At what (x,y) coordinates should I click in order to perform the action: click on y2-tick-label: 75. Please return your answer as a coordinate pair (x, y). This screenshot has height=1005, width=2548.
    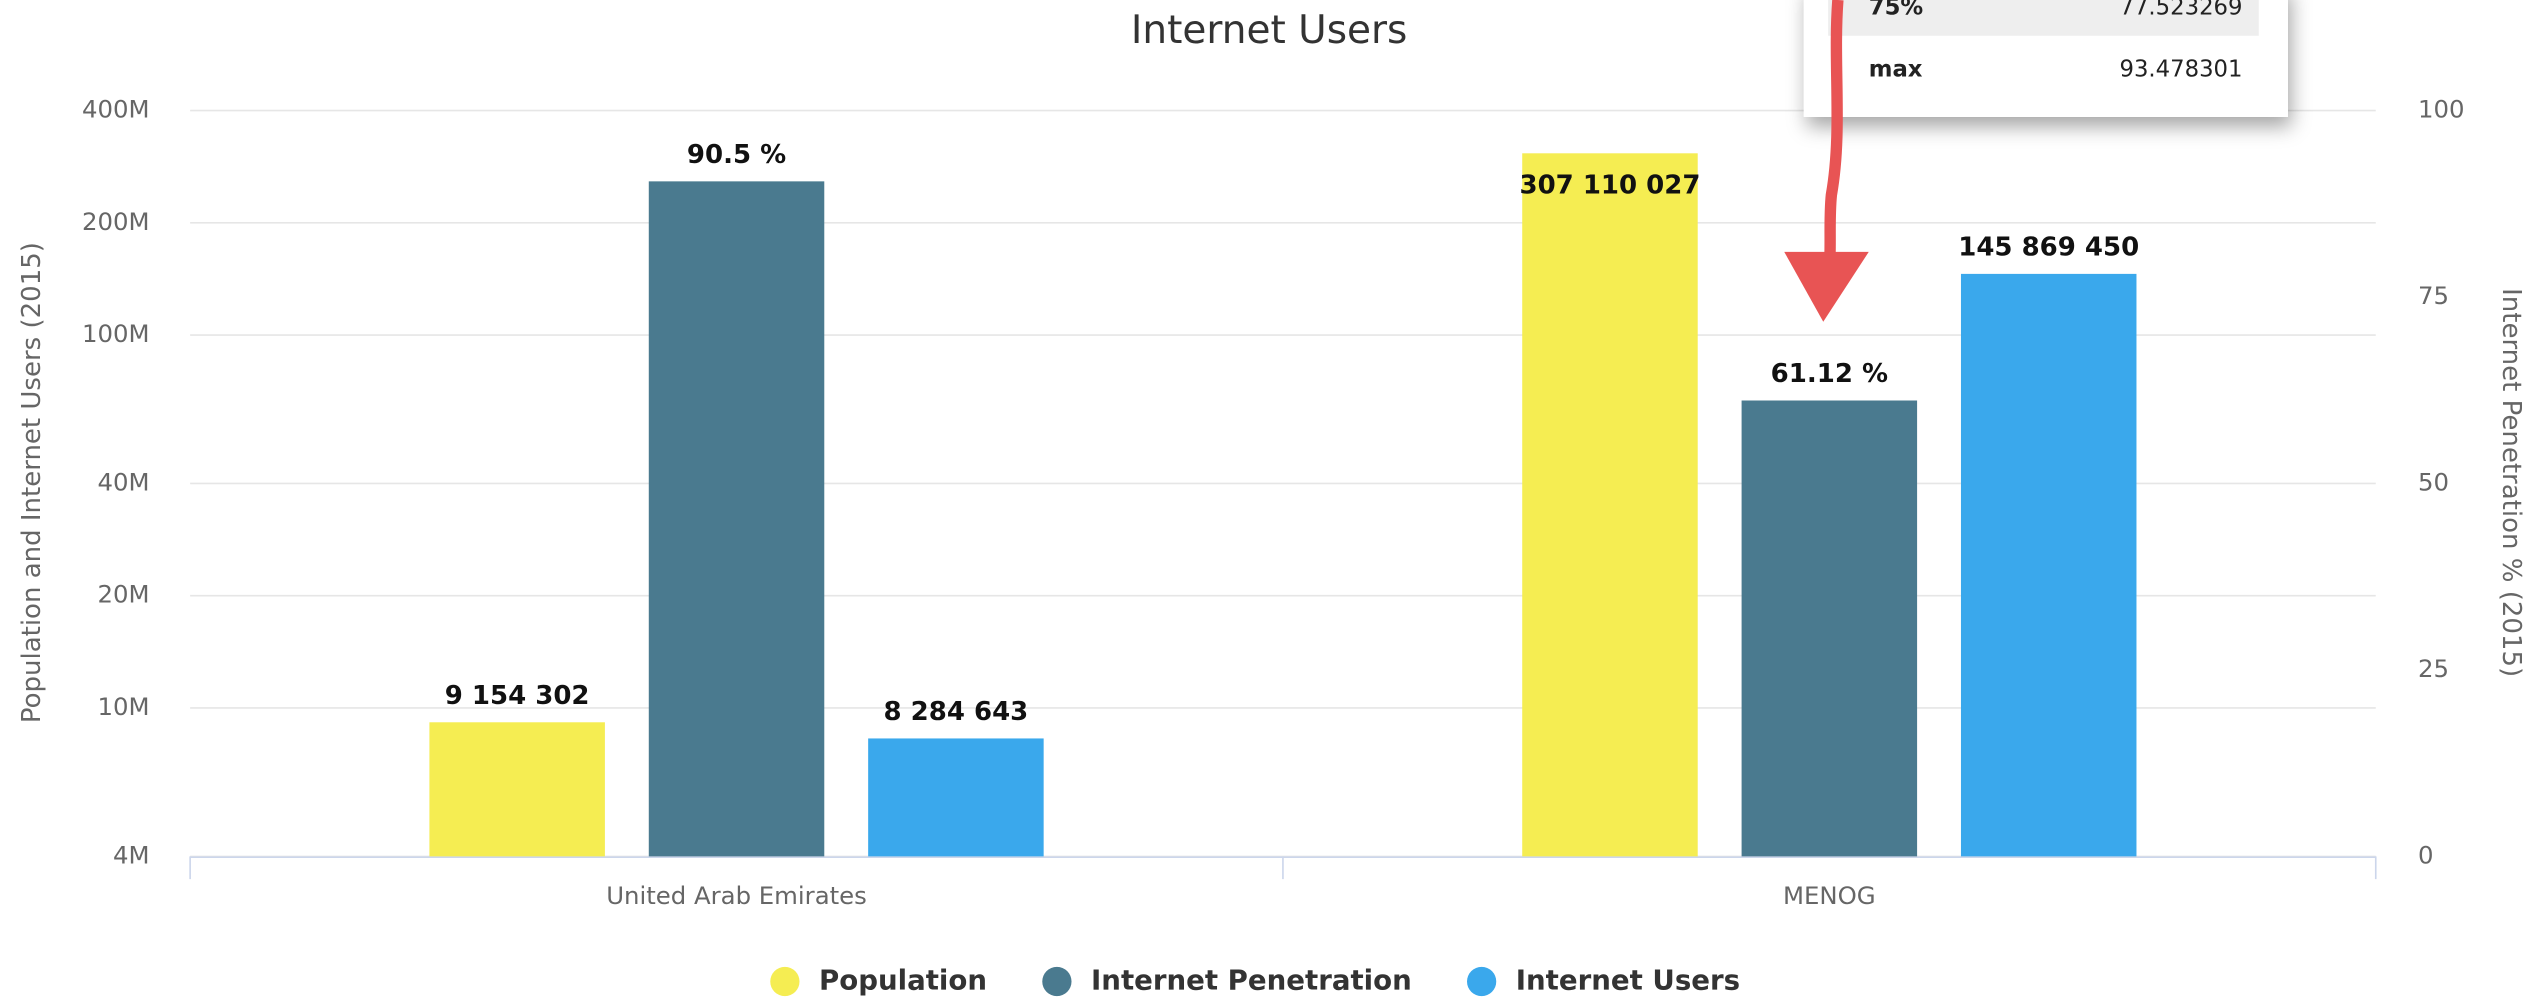
    Looking at the image, I should click on (2433, 295).